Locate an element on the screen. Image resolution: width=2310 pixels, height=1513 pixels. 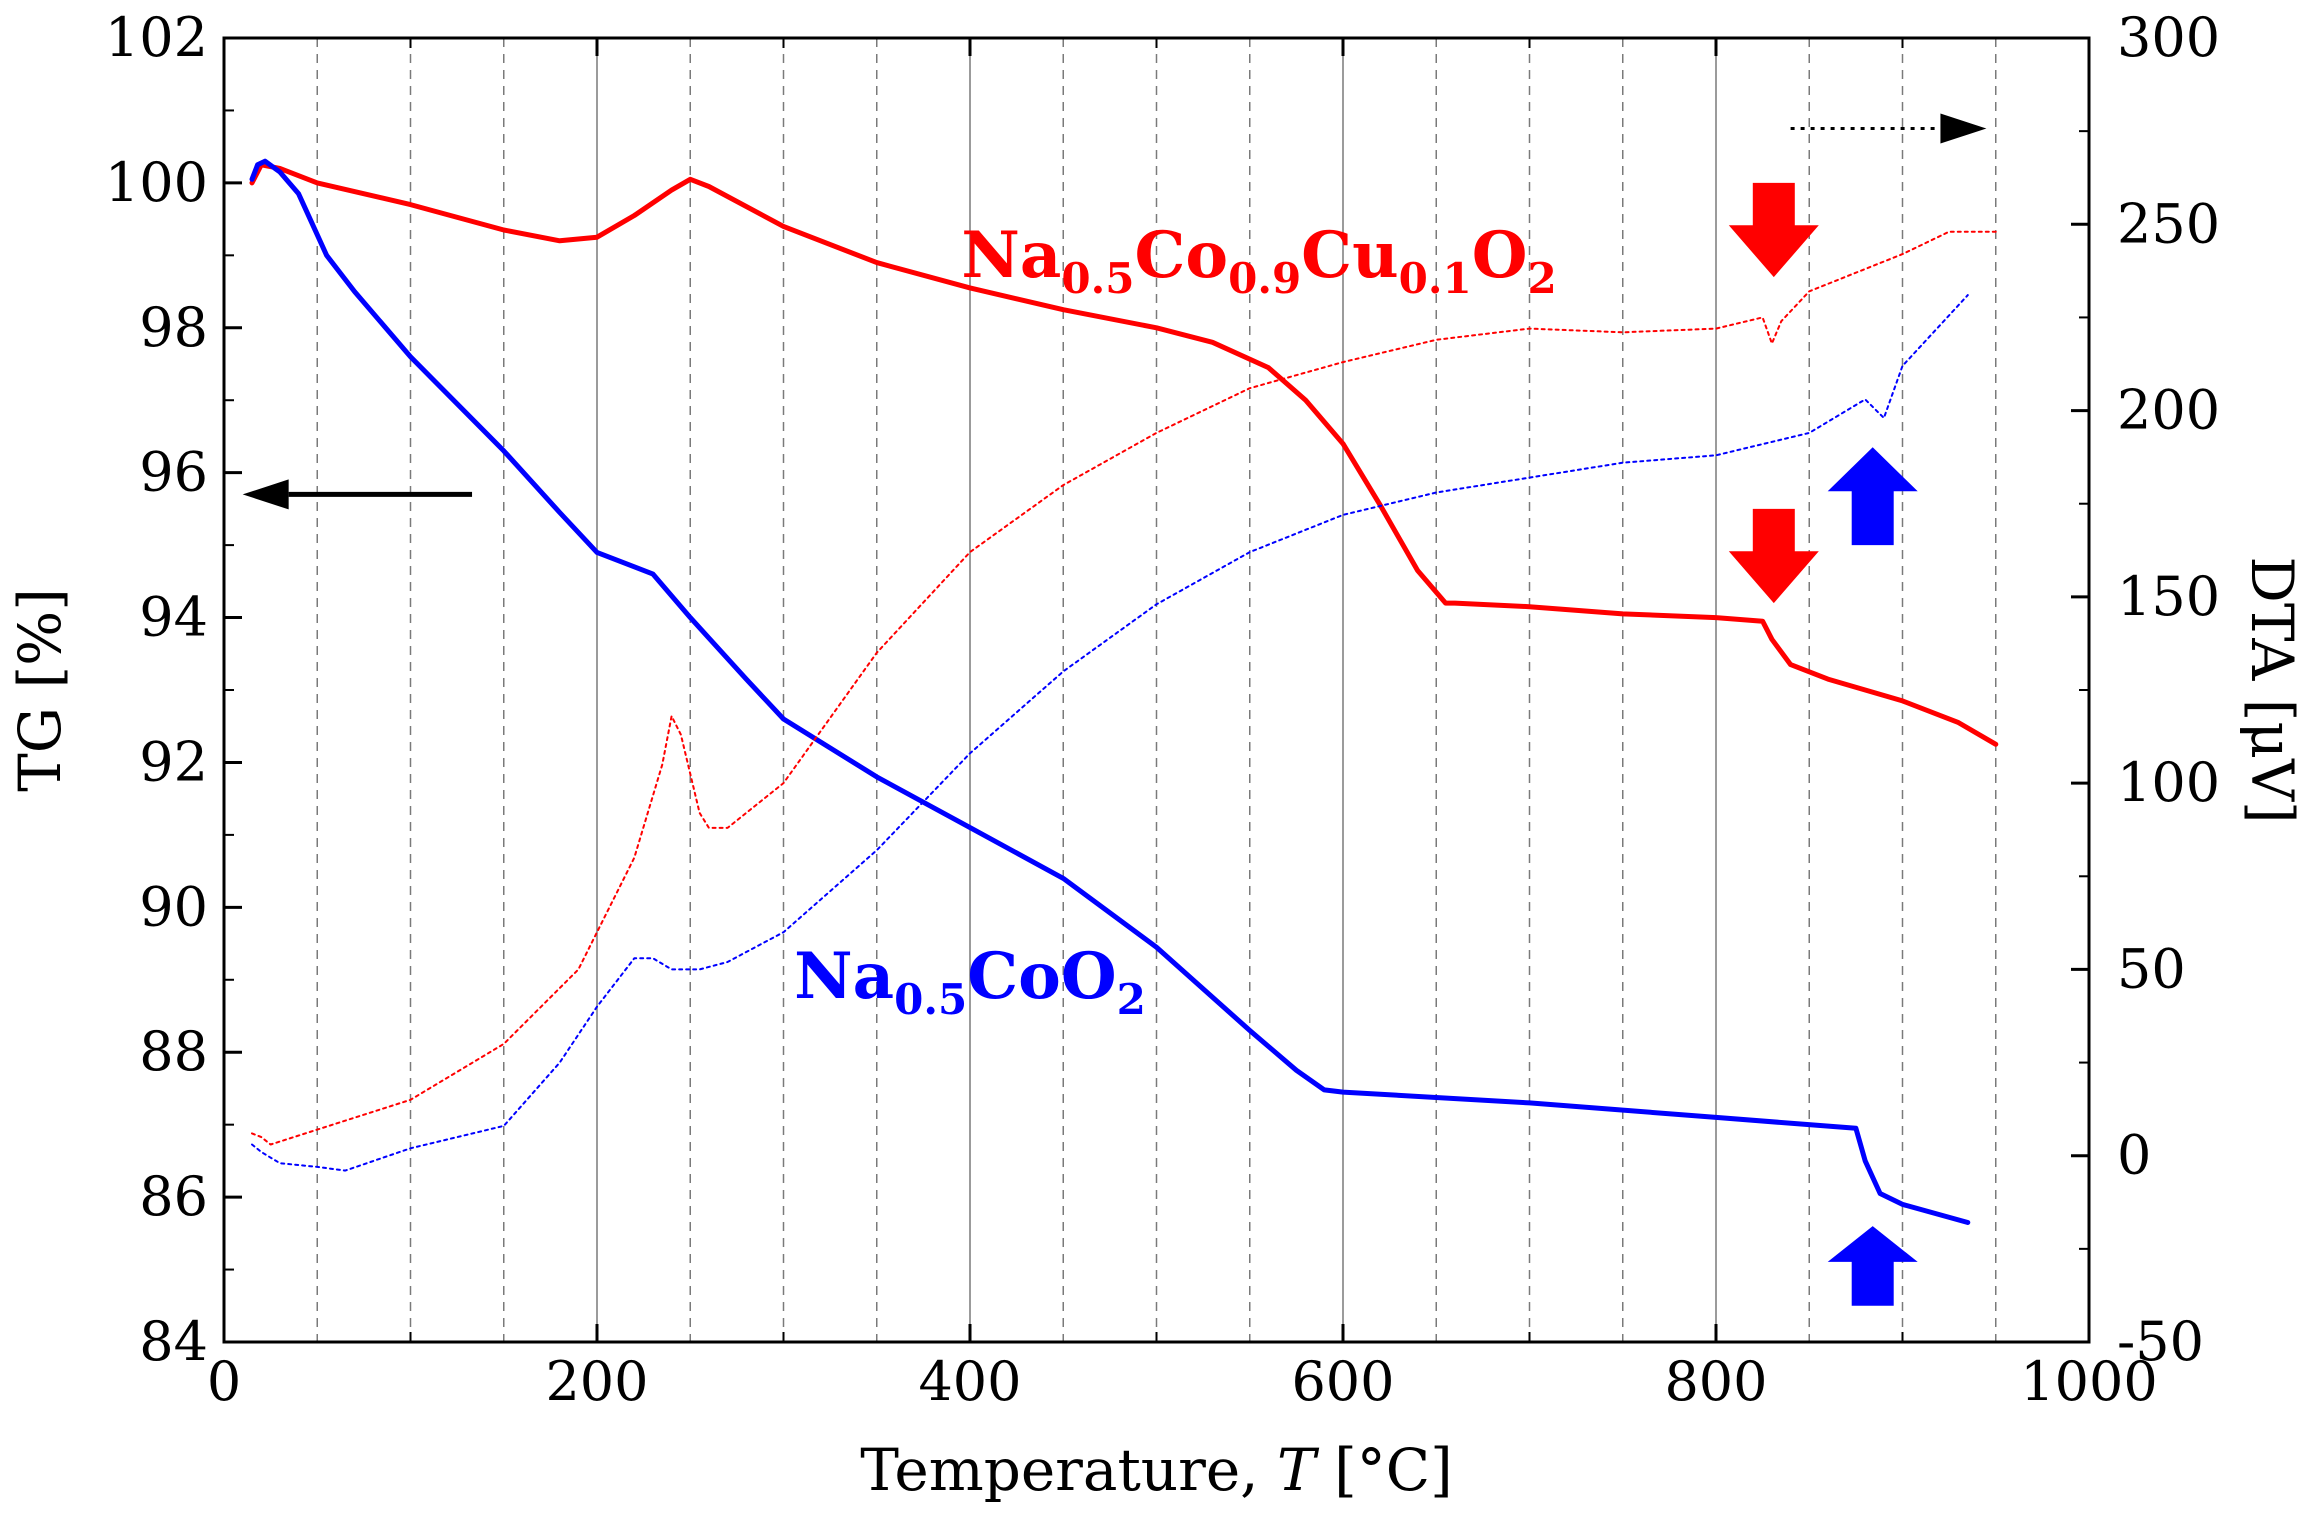
y-left-tick-label: 86 is located at coordinates (173, 1196).